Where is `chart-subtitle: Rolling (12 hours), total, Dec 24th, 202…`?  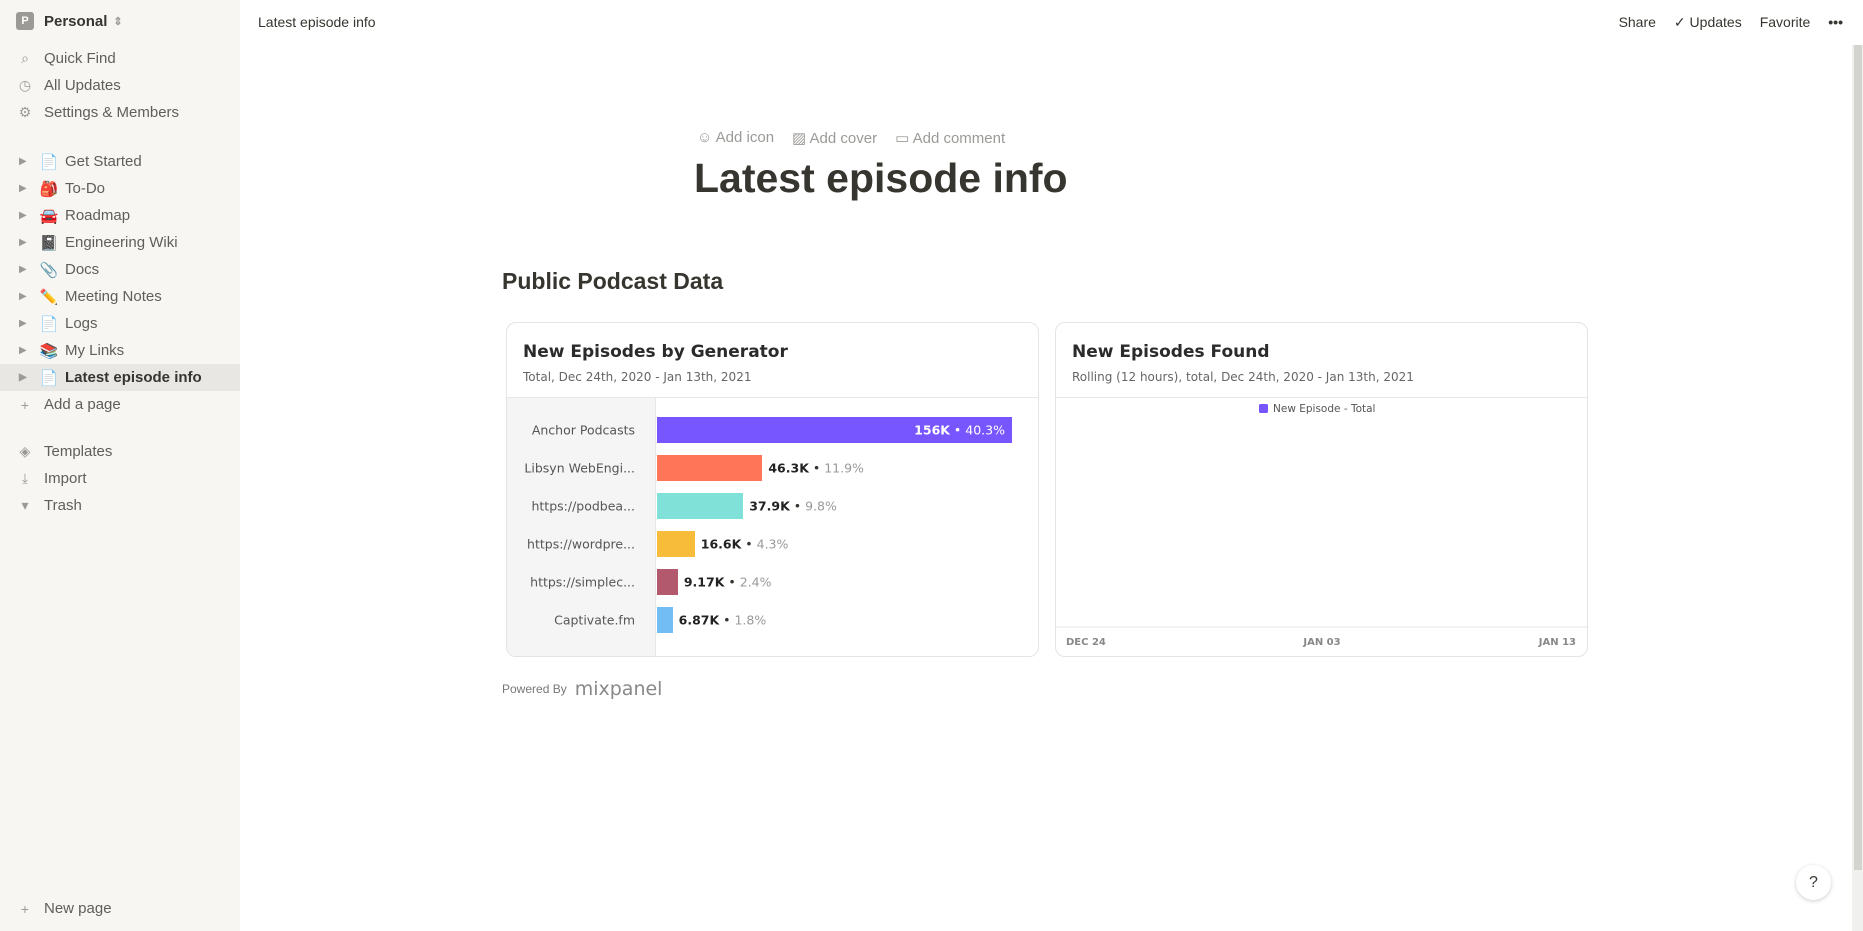 chart-subtitle: Rolling (12 hours), total, Dec 24th, 202… is located at coordinates (1243, 377).